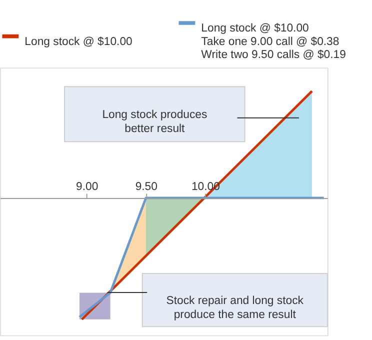  Describe the element at coordinates (146, 186) in the screenshot. I see `x-tick-label: 9.50` at that location.